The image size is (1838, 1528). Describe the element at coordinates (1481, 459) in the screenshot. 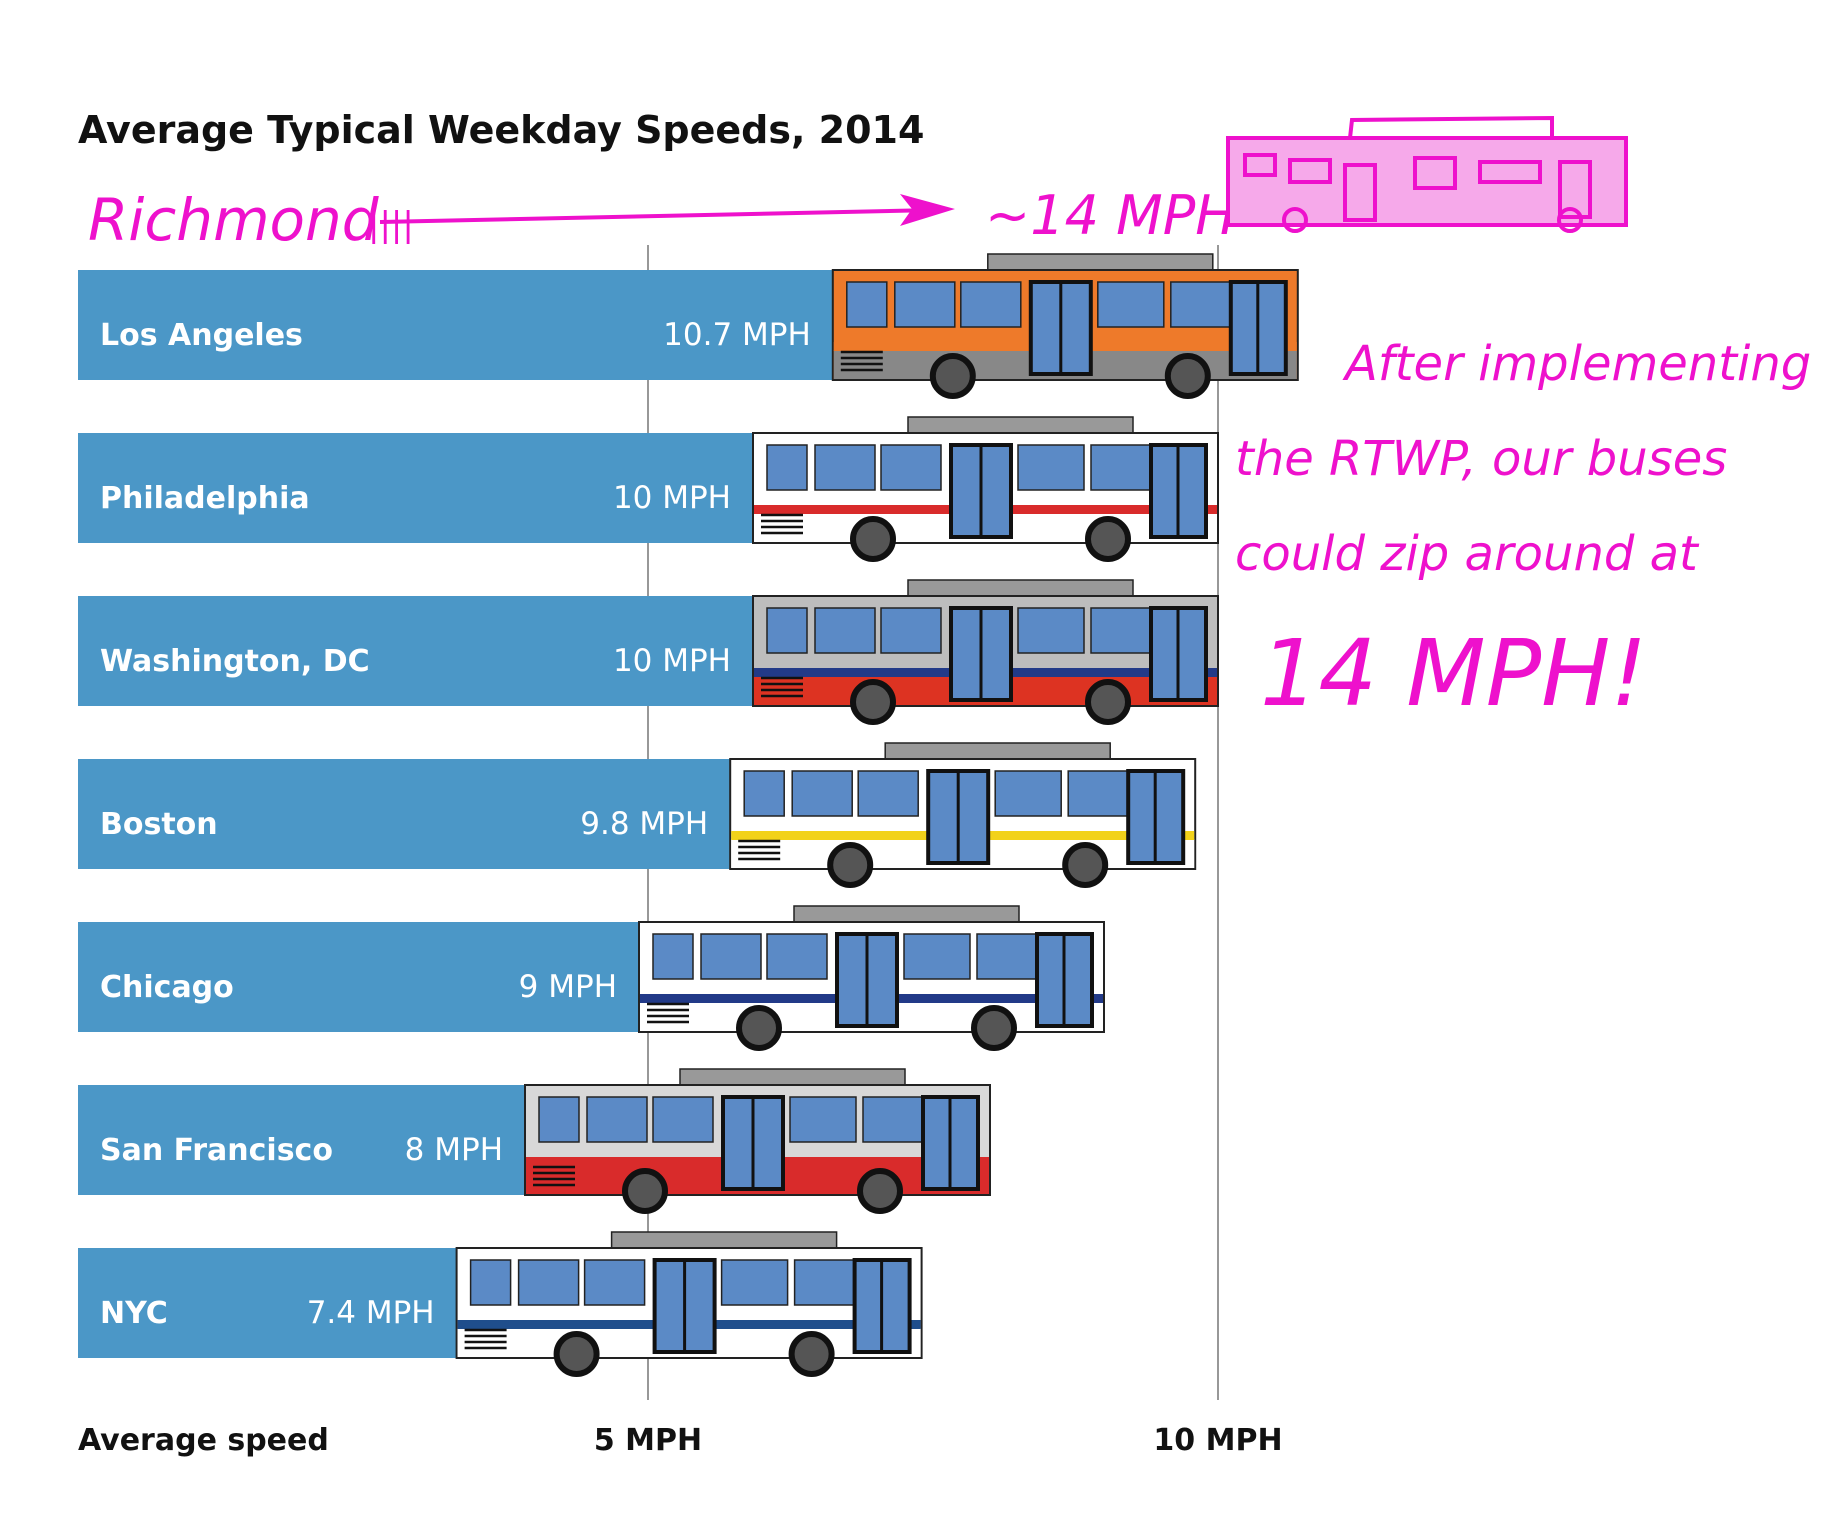

I see `note-line-2: the RTWP, our buses` at that location.